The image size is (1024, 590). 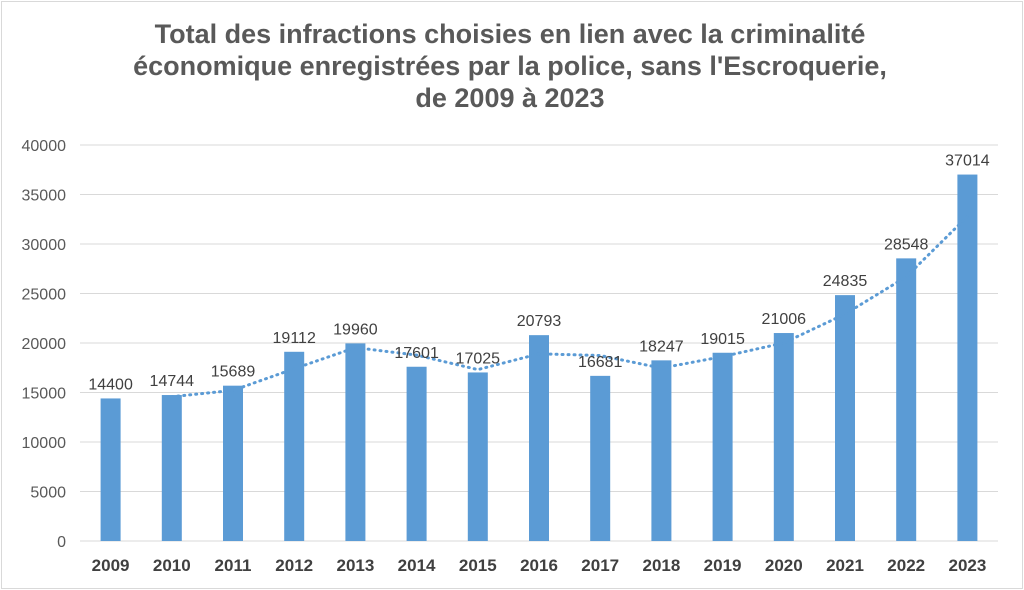 I want to click on x-tick-label-2016: 2016, so click(x=539, y=565).